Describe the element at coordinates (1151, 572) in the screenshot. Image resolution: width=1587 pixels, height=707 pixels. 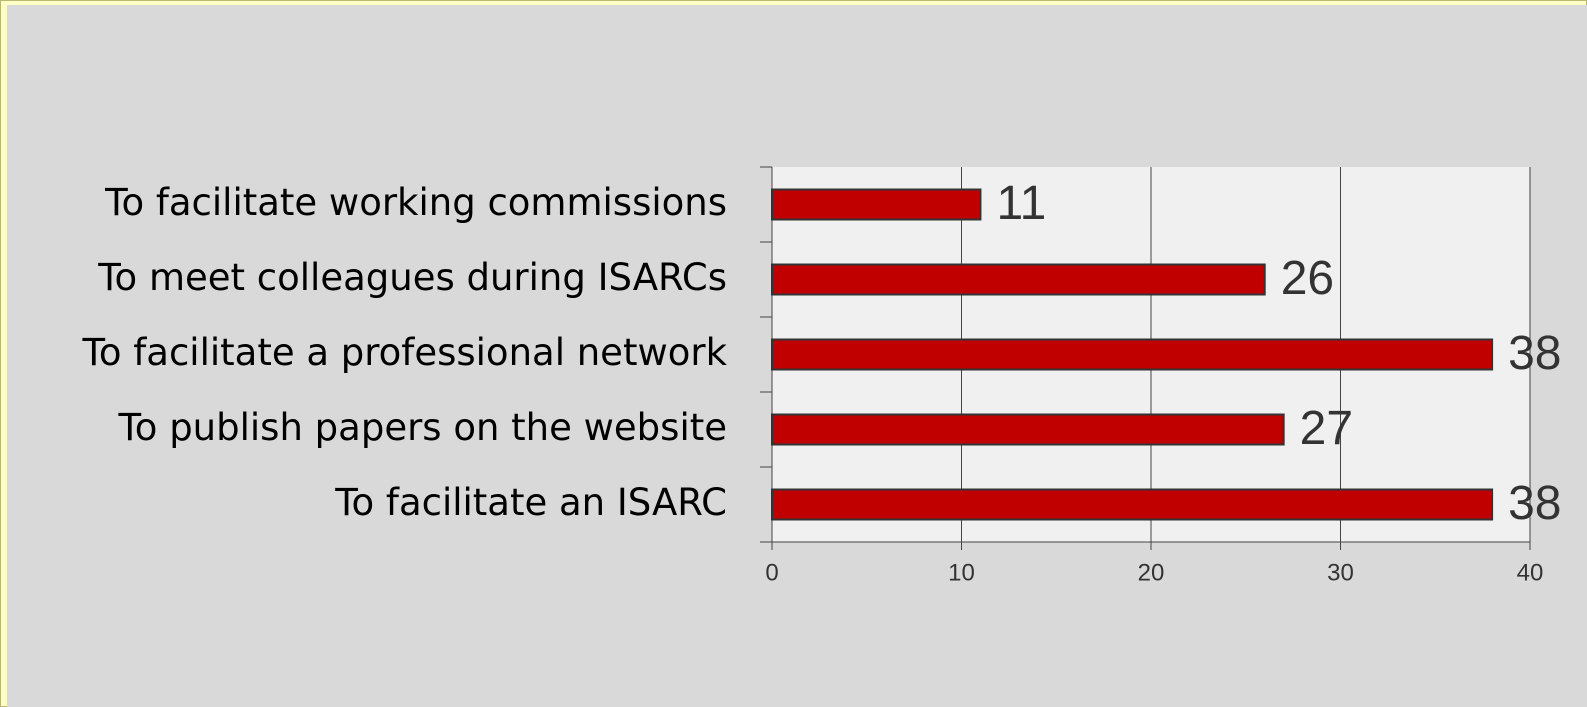
I see `x-tick-label: 20` at that location.